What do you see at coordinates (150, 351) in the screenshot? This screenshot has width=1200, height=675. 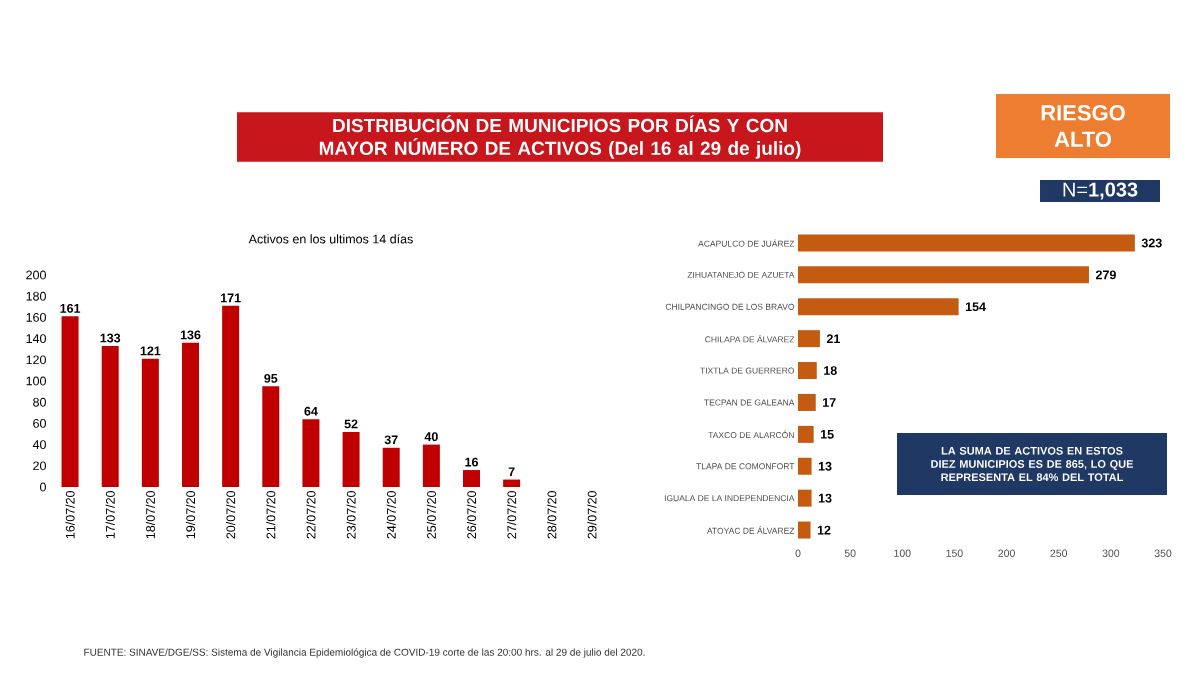 I see `data-label: 121` at bounding box center [150, 351].